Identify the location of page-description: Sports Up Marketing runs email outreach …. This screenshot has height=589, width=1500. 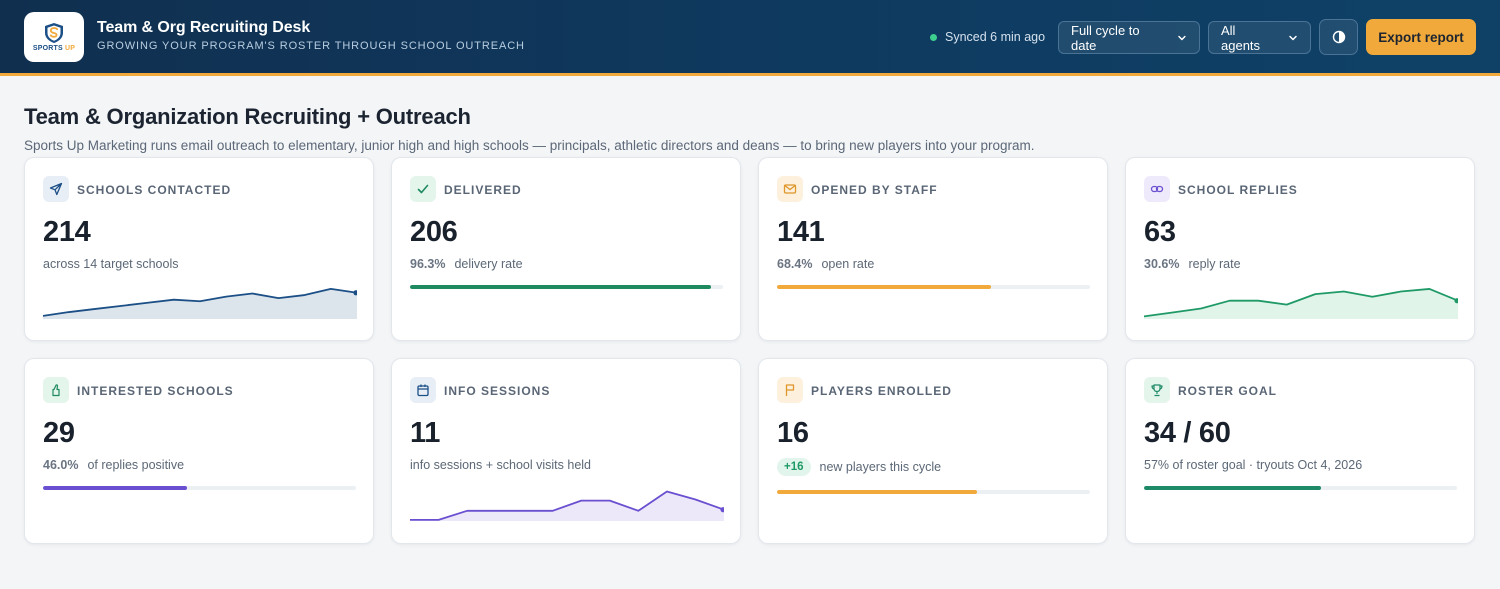
(529, 145).